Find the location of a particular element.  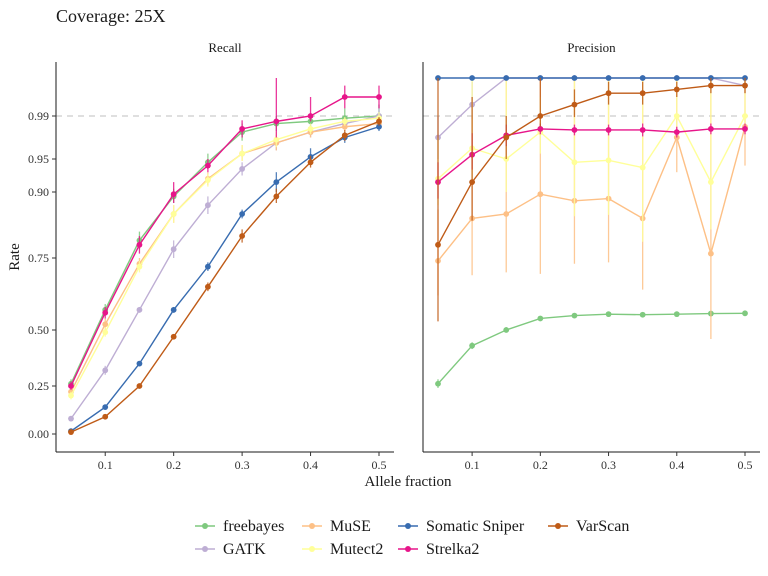

legend-label-freebayes: freebayes is located at coordinates (253, 526).